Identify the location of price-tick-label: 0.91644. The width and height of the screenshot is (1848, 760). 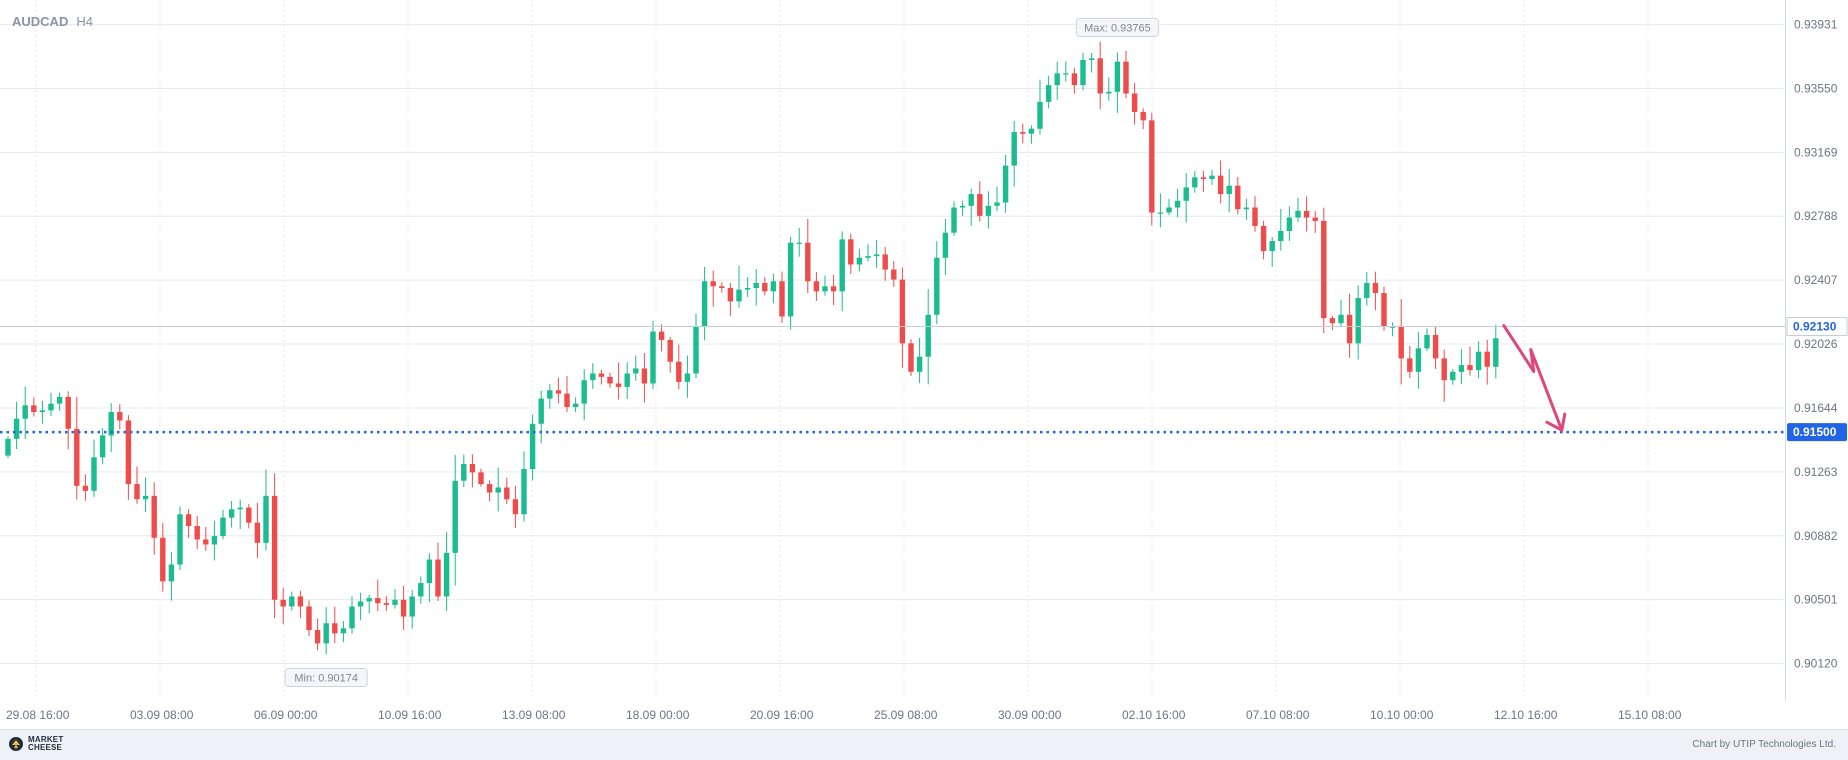
(1816, 408).